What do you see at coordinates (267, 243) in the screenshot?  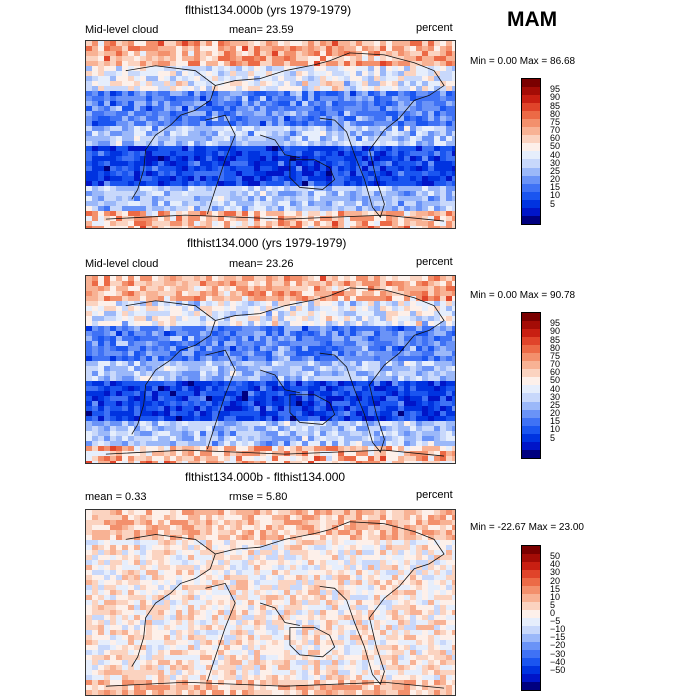 I see `panel-2-title: flthist134.000 (yrs 1979-1979)` at bounding box center [267, 243].